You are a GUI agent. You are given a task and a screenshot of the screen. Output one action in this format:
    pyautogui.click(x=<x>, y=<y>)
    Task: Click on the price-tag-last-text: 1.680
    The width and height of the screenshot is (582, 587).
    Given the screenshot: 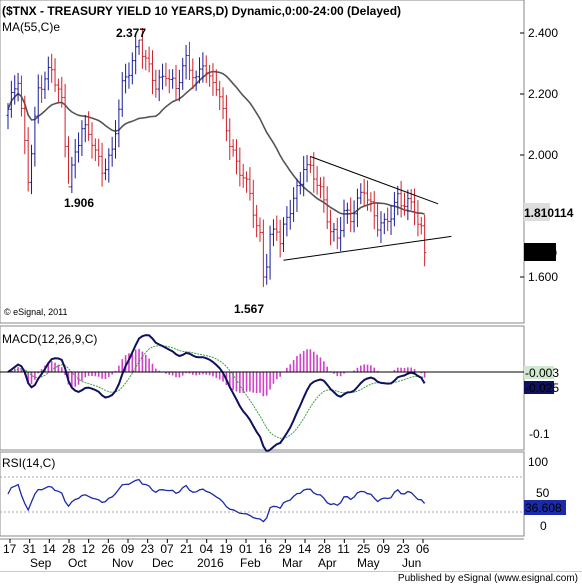 What is the action you would take?
    pyautogui.click(x=542, y=253)
    